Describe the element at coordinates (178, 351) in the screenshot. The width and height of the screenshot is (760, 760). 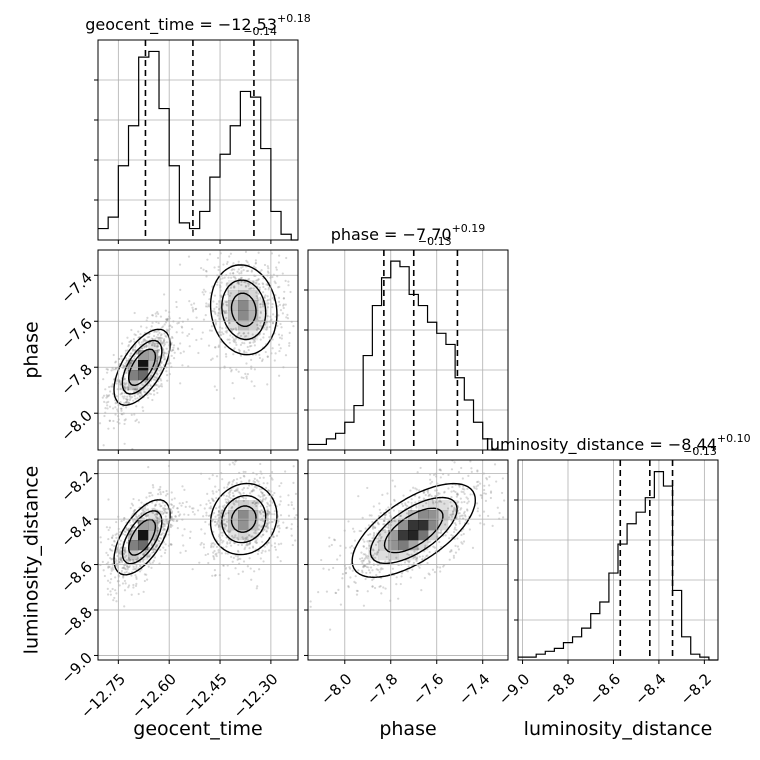
I see `scatter-panel-geocent_time-phase: −8.0−7.8−7.6−7.4` at that location.